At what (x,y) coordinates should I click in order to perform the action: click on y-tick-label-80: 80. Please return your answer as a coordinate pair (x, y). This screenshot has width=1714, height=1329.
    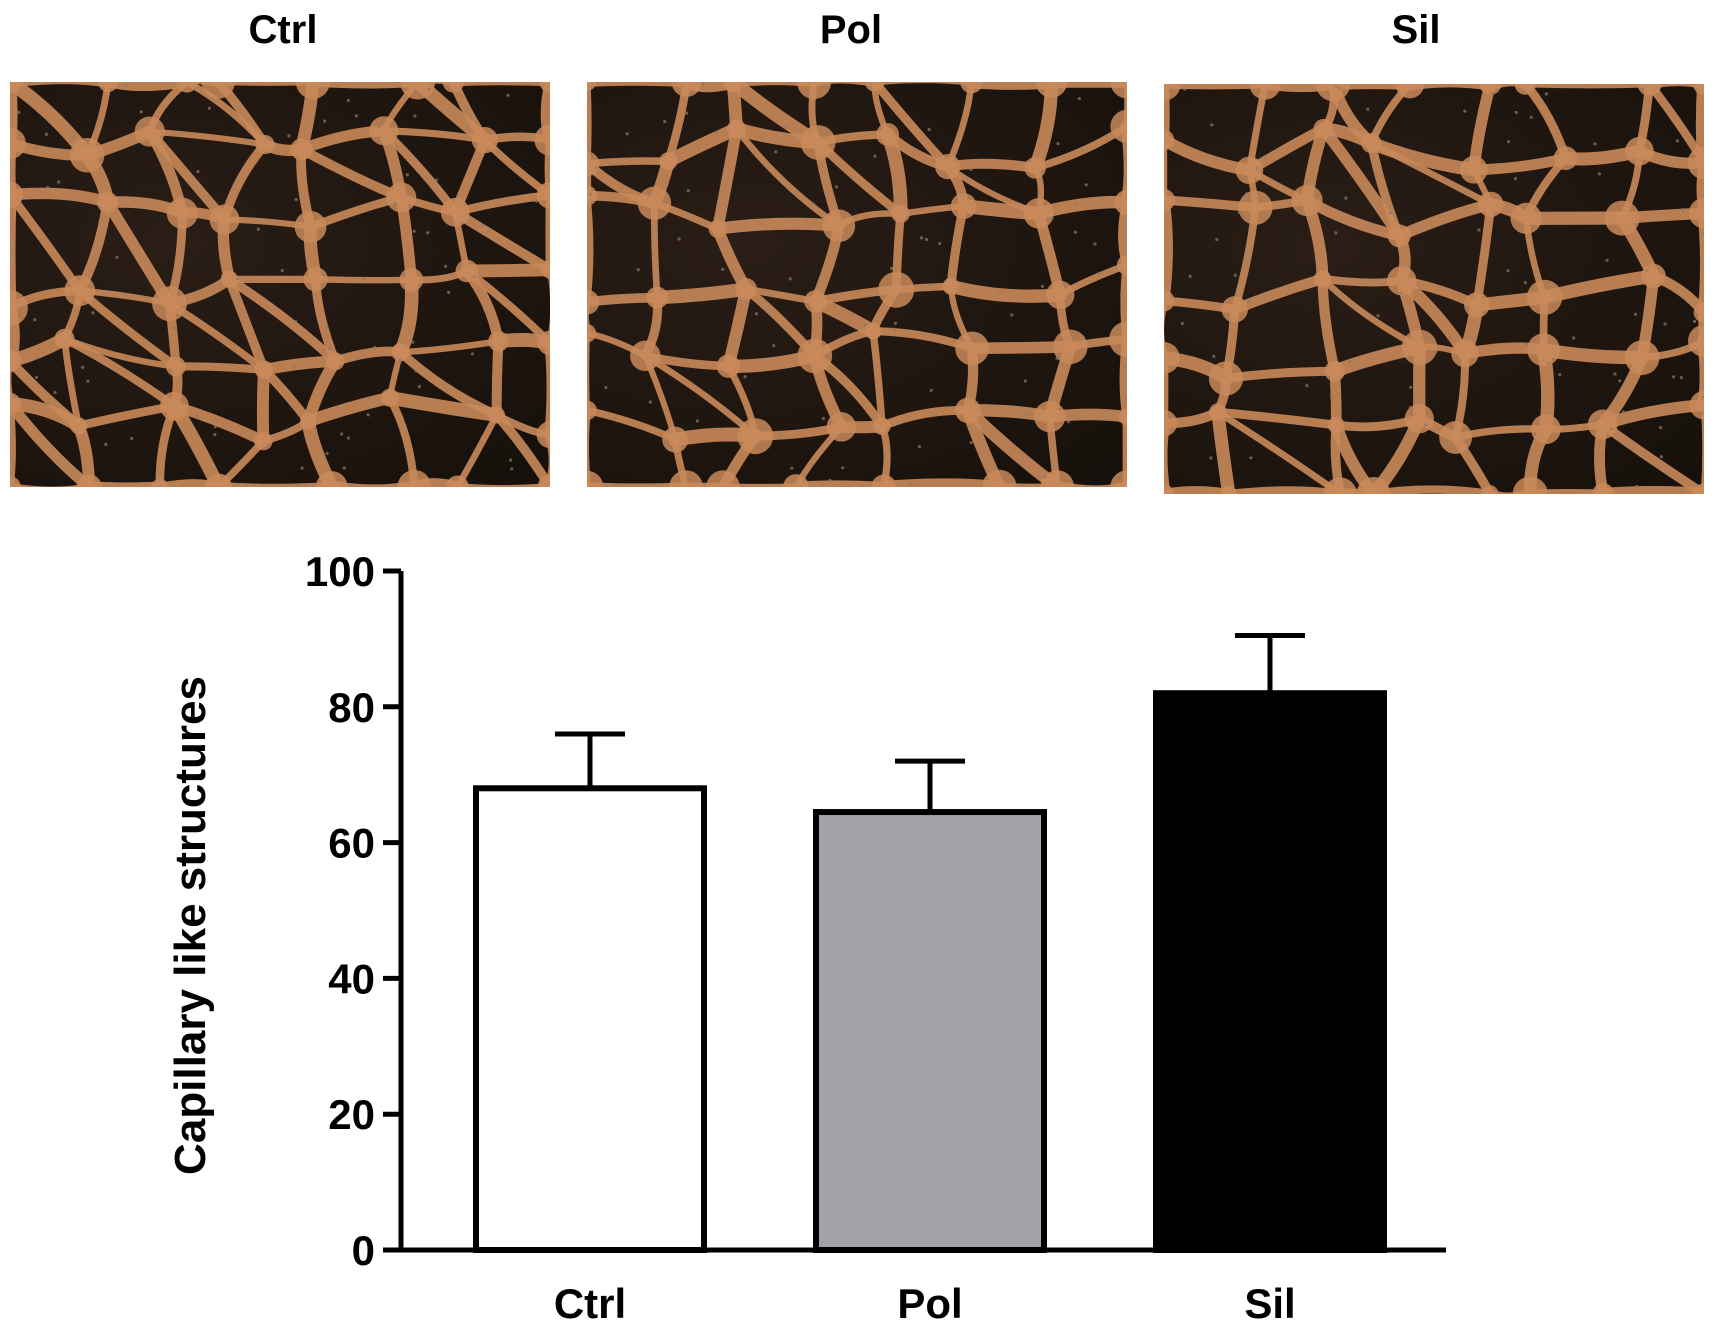
    Looking at the image, I should click on (351, 707).